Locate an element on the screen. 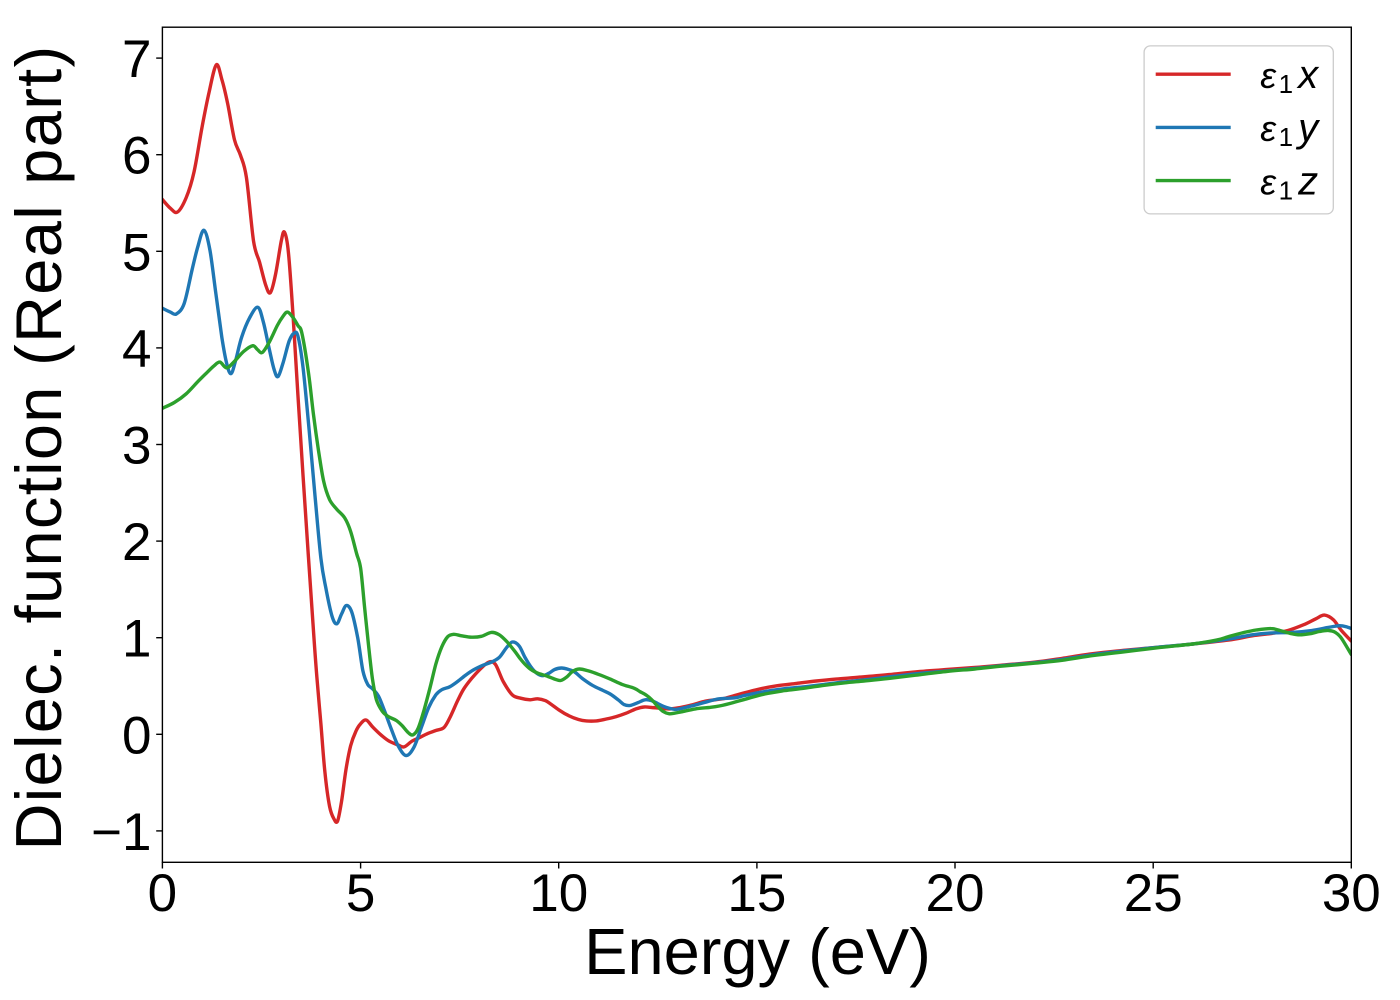  svg-text: 3 is located at coordinates (136, 446).